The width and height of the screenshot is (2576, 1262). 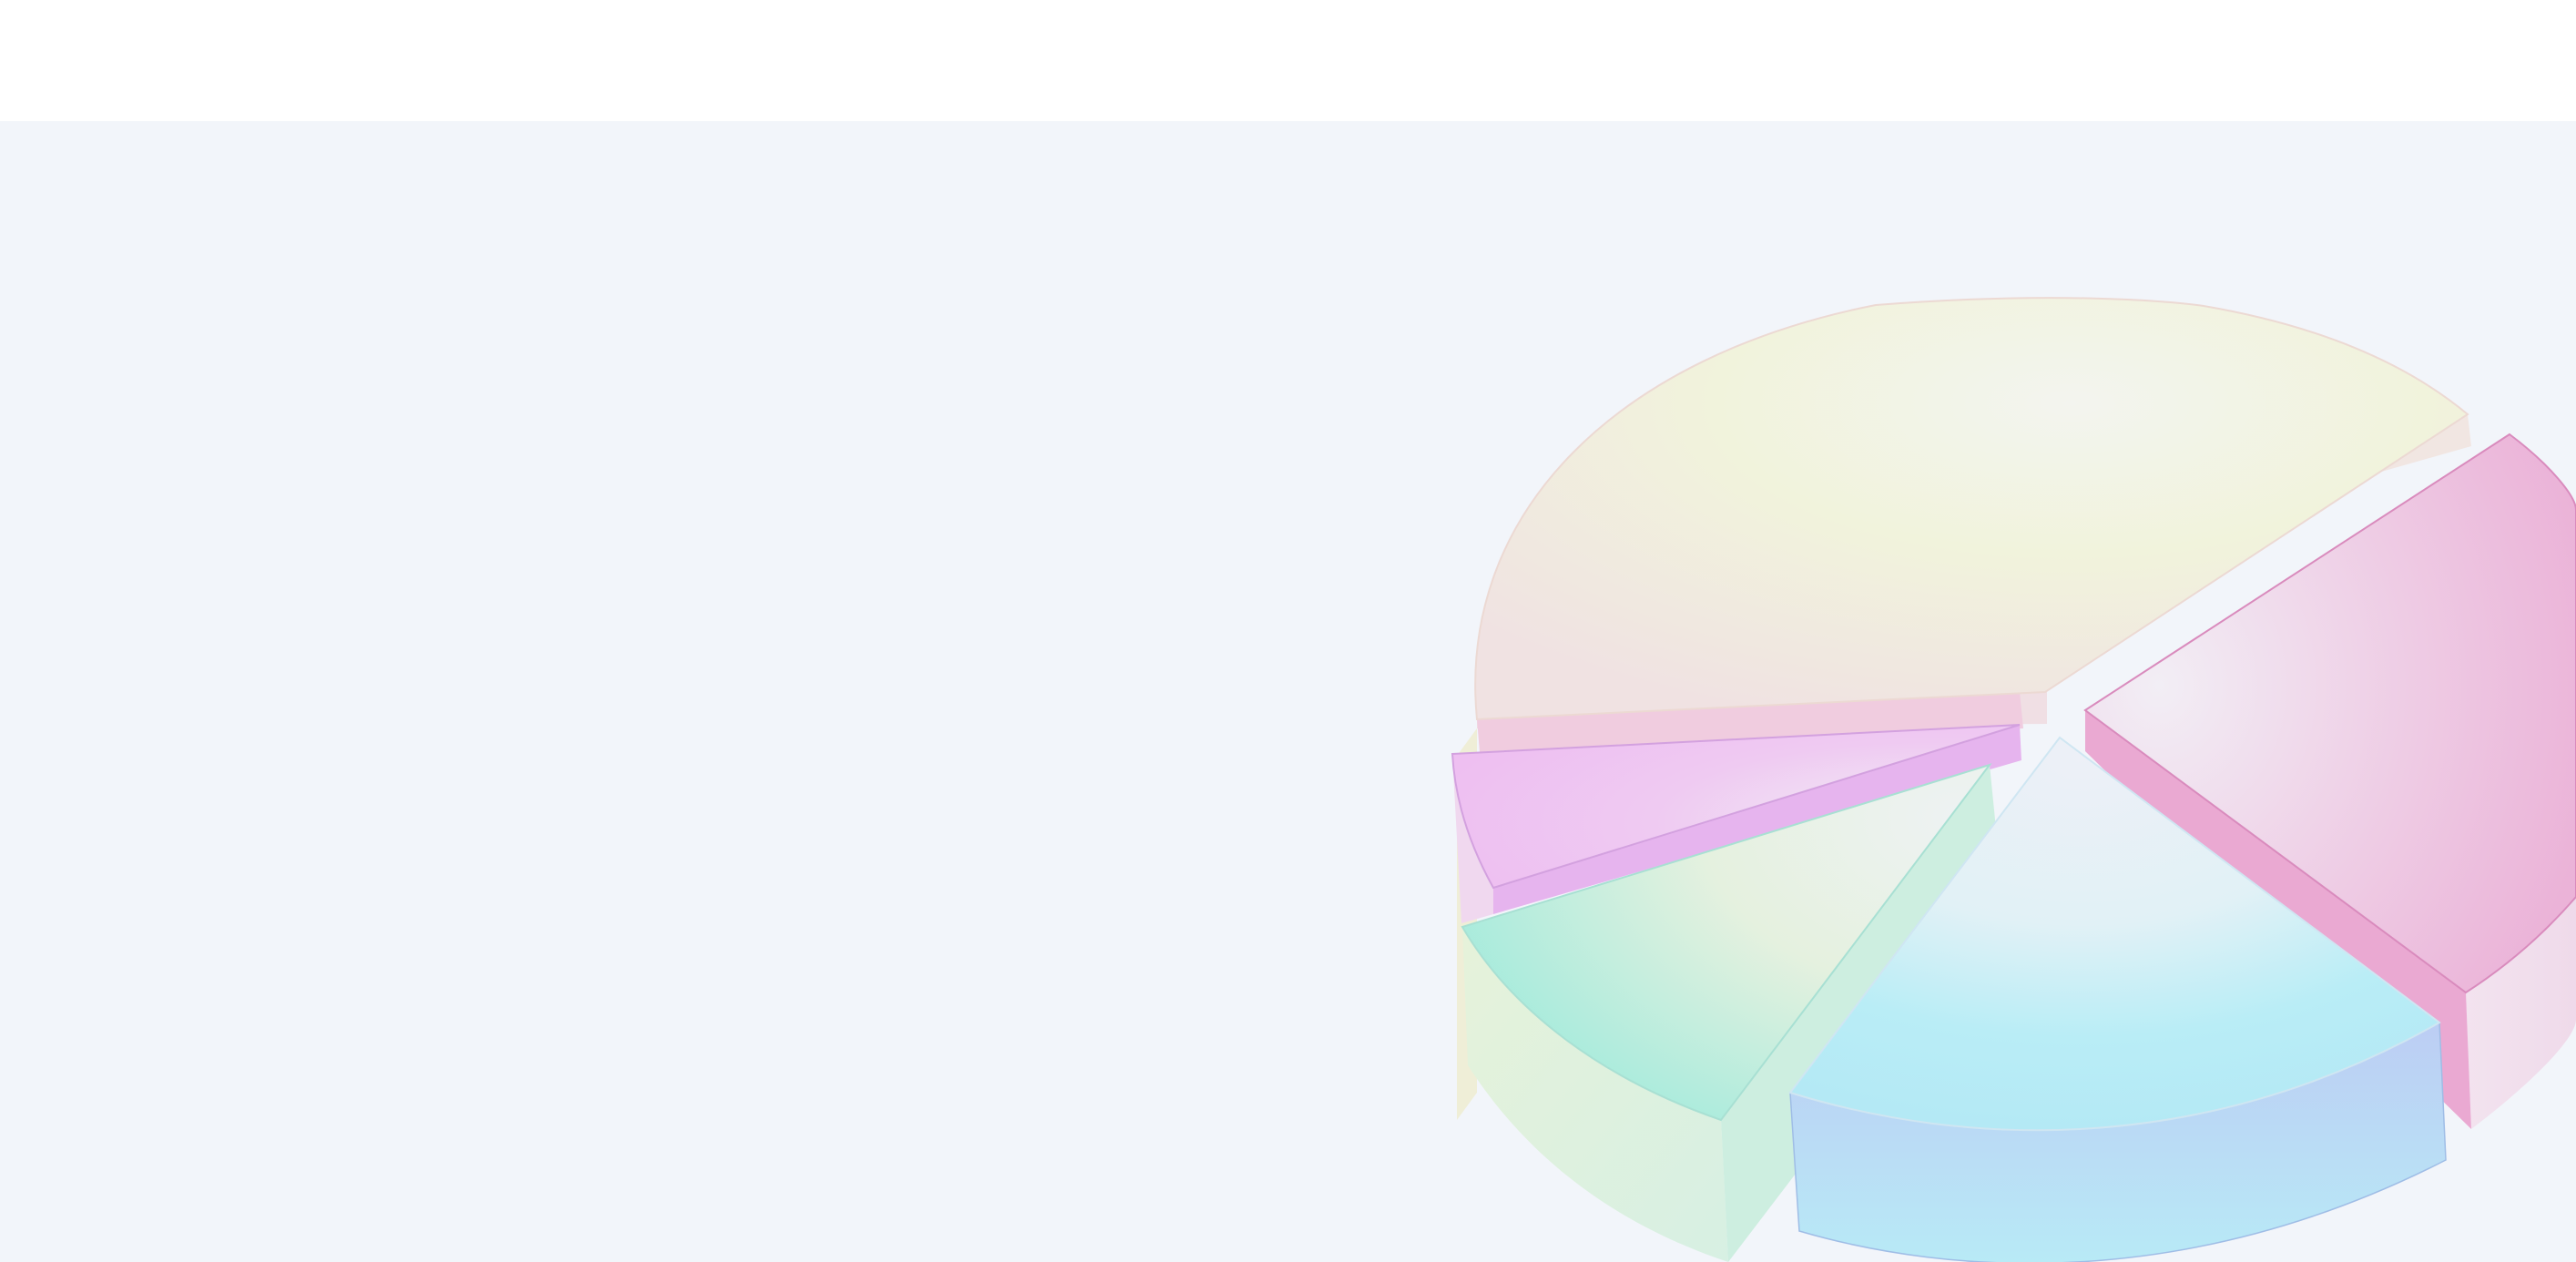 What do you see at coordinates (1736, 823) in the screenshot?
I see `pie-slice-violet` at bounding box center [1736, 823].